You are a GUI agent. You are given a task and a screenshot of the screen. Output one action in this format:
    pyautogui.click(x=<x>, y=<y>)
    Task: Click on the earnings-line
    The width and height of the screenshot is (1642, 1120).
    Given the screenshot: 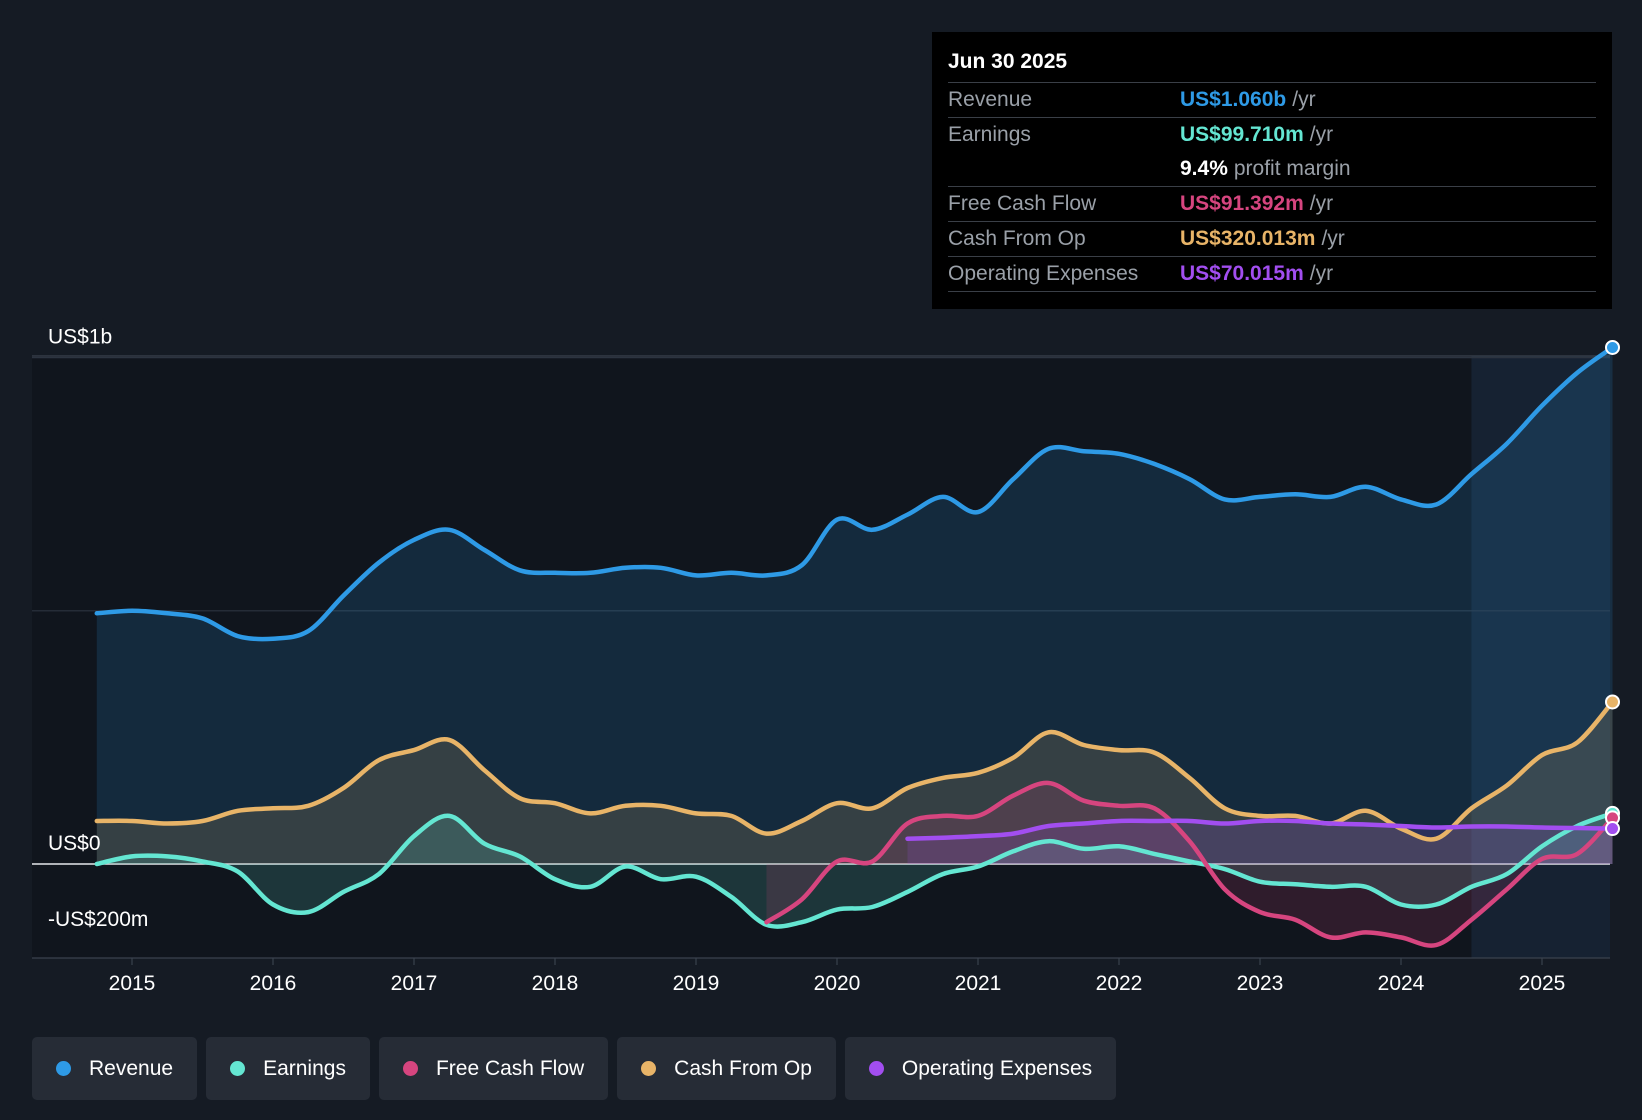 What is the action you would take?
    pyautogui.click(x=854, y=870)
    